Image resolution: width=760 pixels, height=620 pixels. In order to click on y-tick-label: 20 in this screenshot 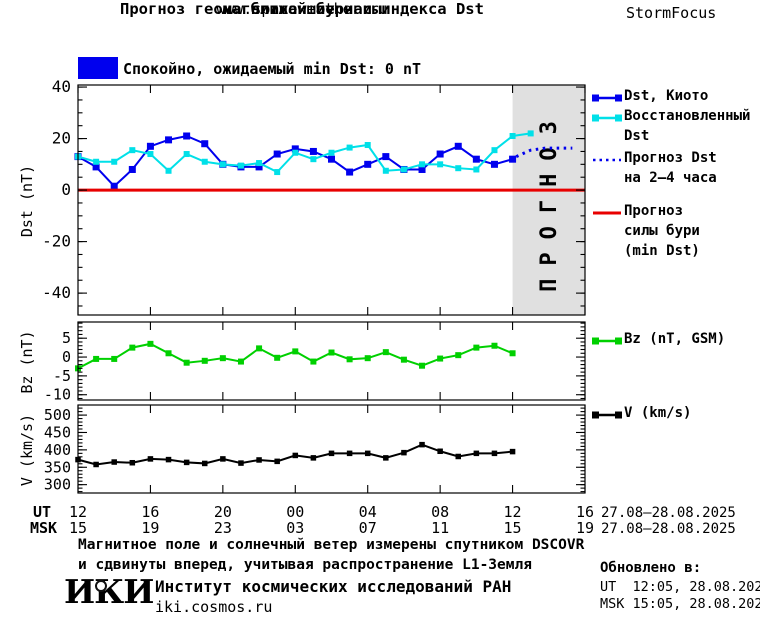, I will do `click(61, 138)`.